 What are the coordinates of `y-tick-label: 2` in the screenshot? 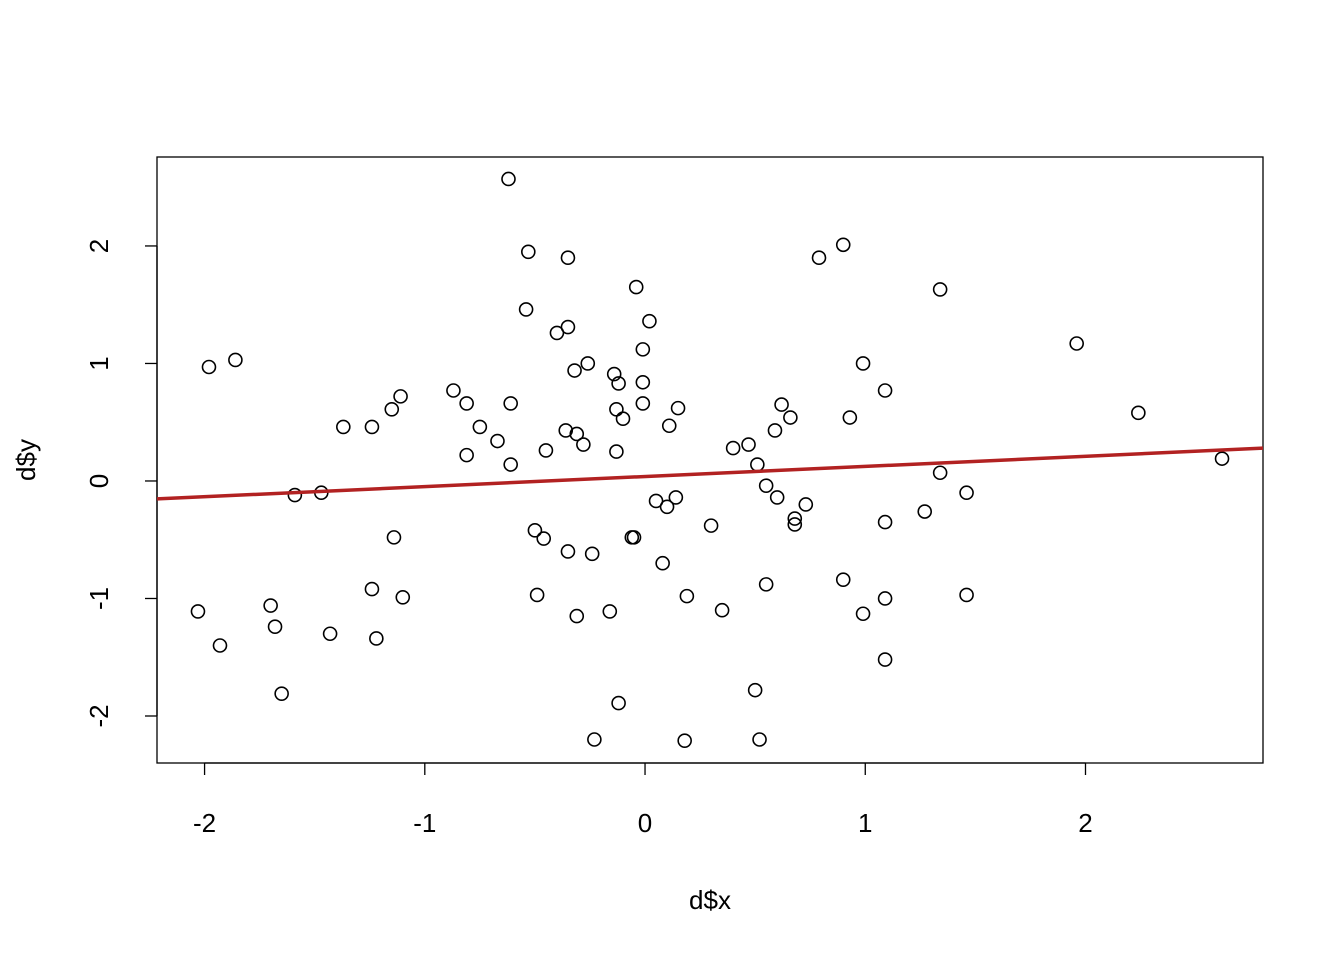 It's located at (99, 246).